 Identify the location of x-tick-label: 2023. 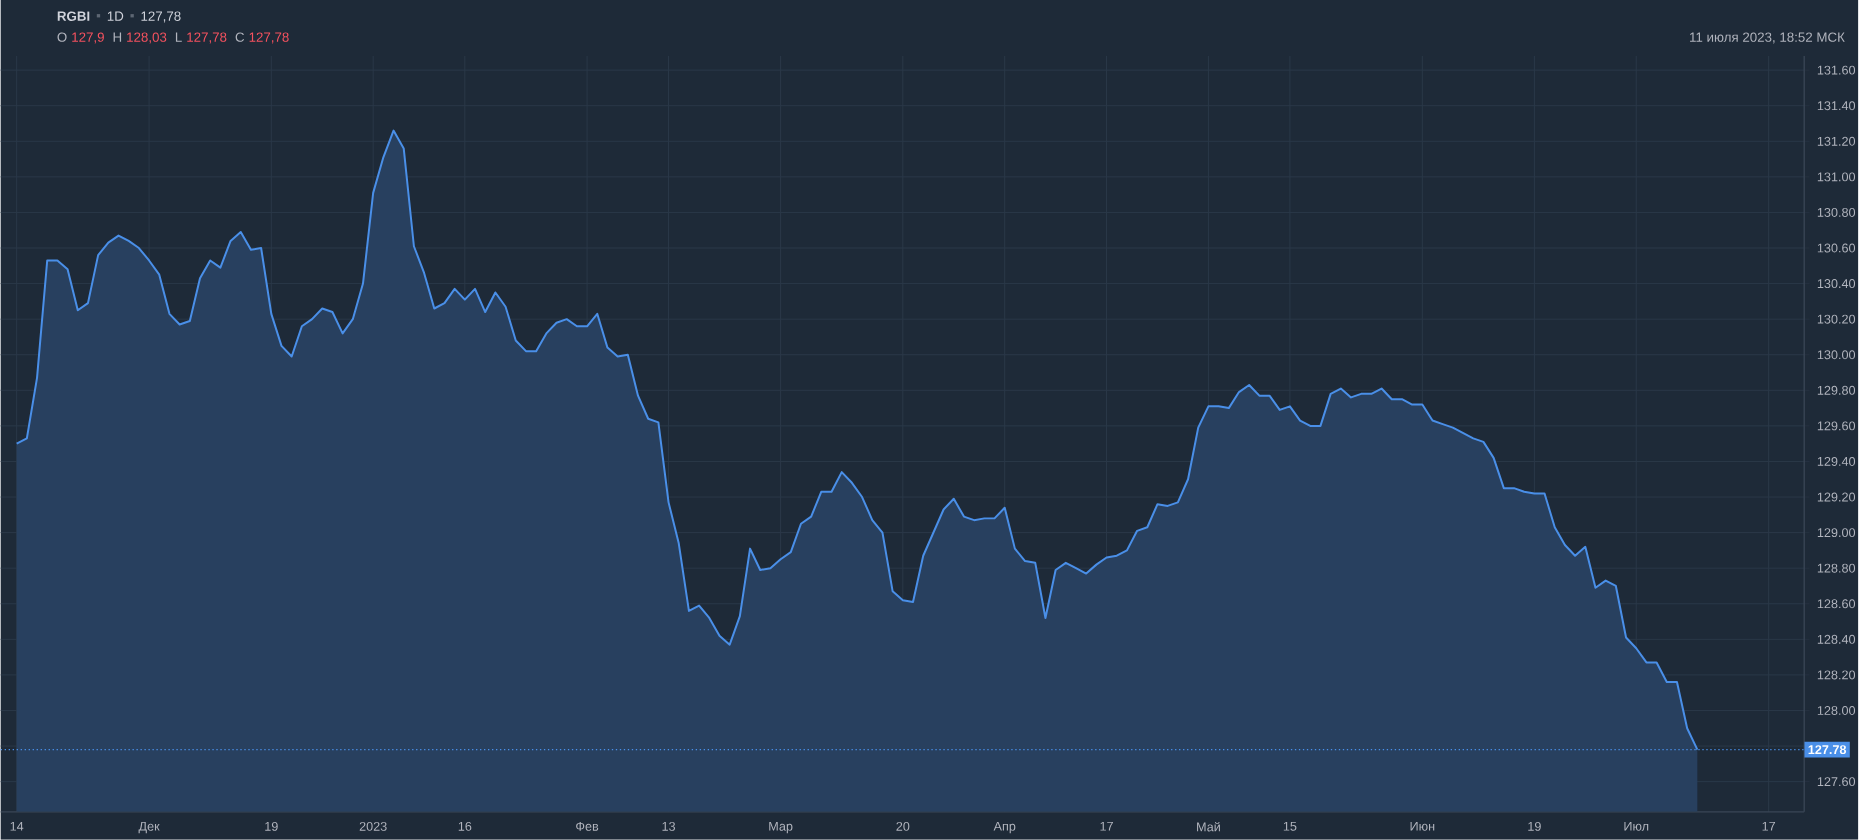
(373, 826).